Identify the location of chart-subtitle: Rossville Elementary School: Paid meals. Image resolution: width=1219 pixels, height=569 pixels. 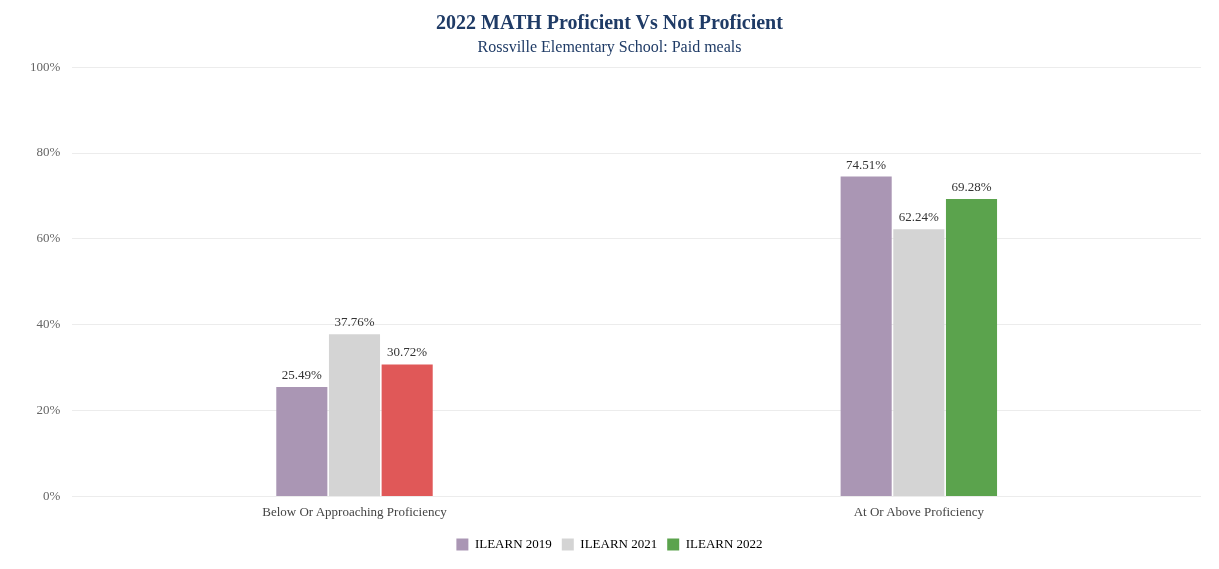
(609, 46).